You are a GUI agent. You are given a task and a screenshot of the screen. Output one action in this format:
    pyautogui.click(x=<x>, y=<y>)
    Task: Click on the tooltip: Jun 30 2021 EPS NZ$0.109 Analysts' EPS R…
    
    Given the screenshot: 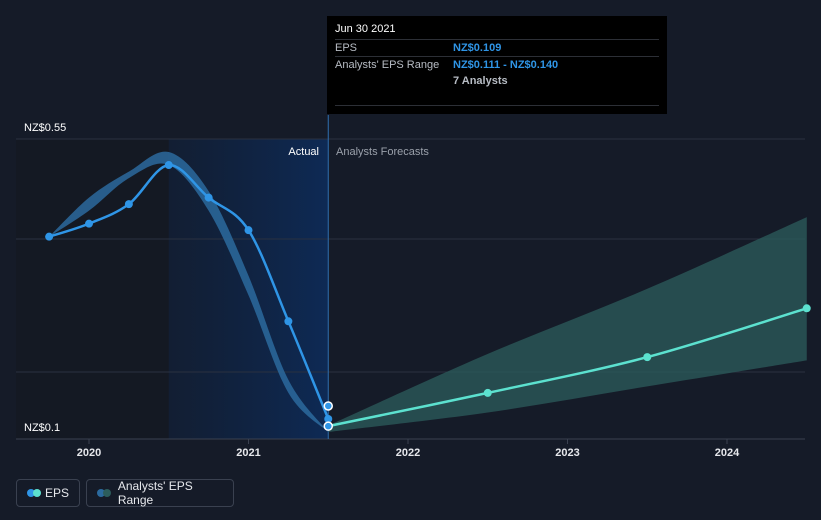 What is the action you would take?
    pyautogui.click(x=497, y=65)
    